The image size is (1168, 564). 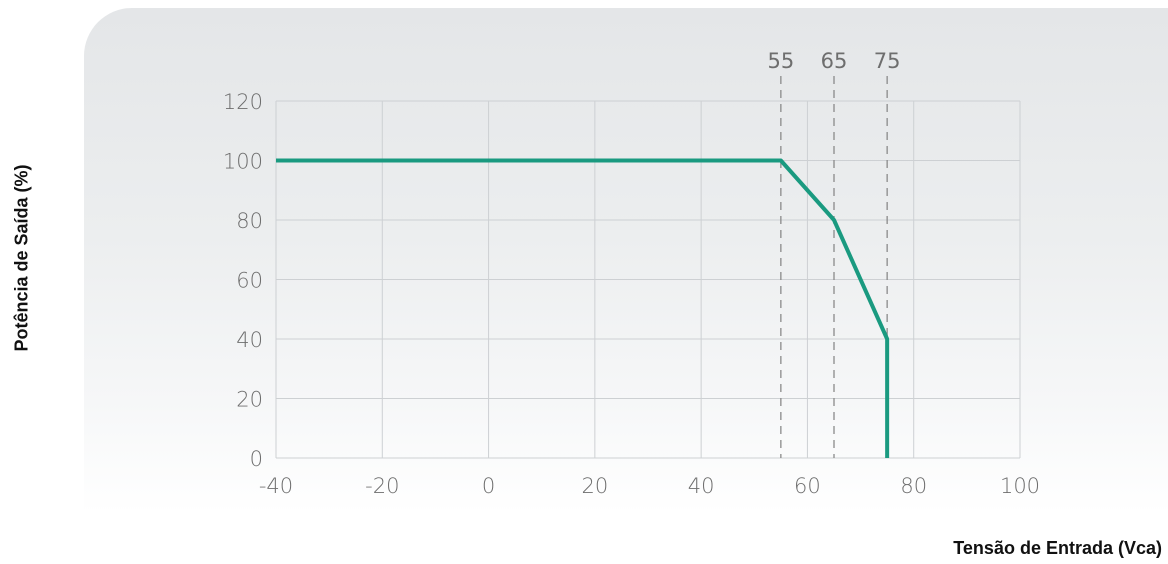 What do you see at coordinates (1020, 486) in the screenshot?
I see `x-tick-label: 100` at bounding box center [1020, 486].